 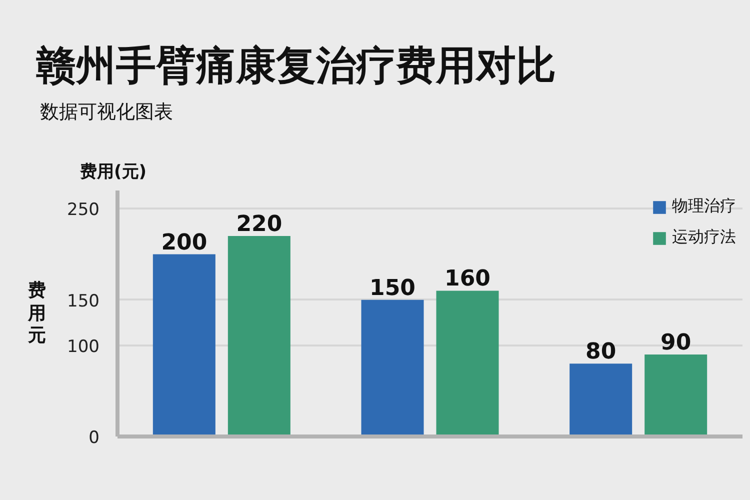 I want to click on y-tick-label: 100, so click(x=83, y=346).